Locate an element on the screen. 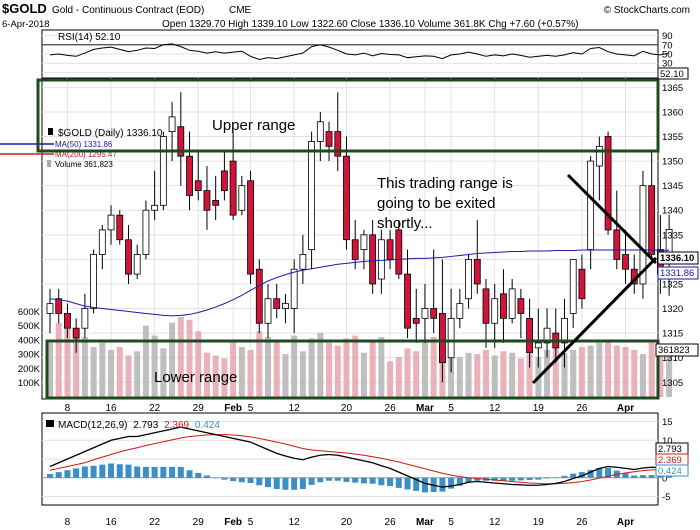 The width and height of the screenshot is (700, 530). hist-tag-box is located at coordinates (672, 470).